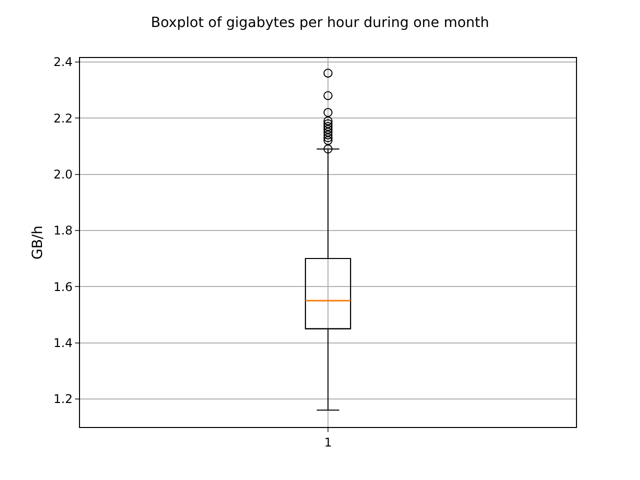 This screenshot has width=640, height=480. I want to click on y-tick-label: 2.0, so click(63, 174).